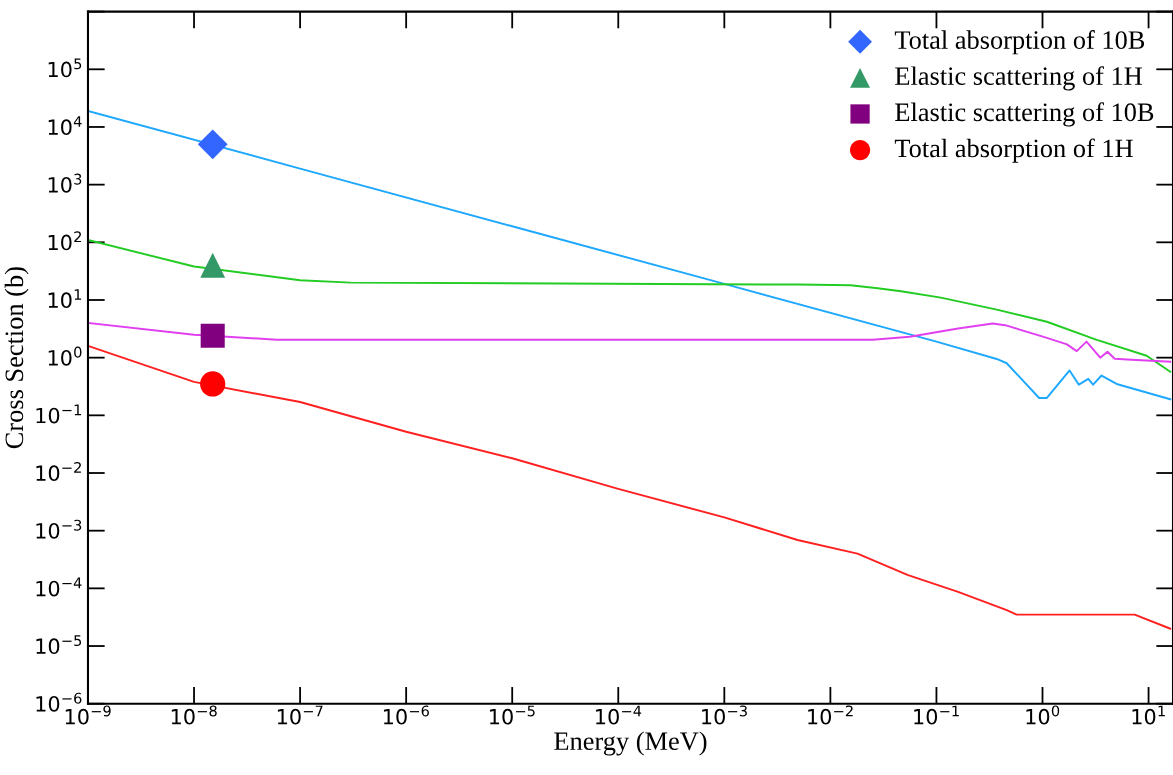 This screenshot has height=775, width=1173. Describe the element at coordinates (512, 715) in the screenshot. I see `x-tick-label: 10$^{−5}$` at that location.